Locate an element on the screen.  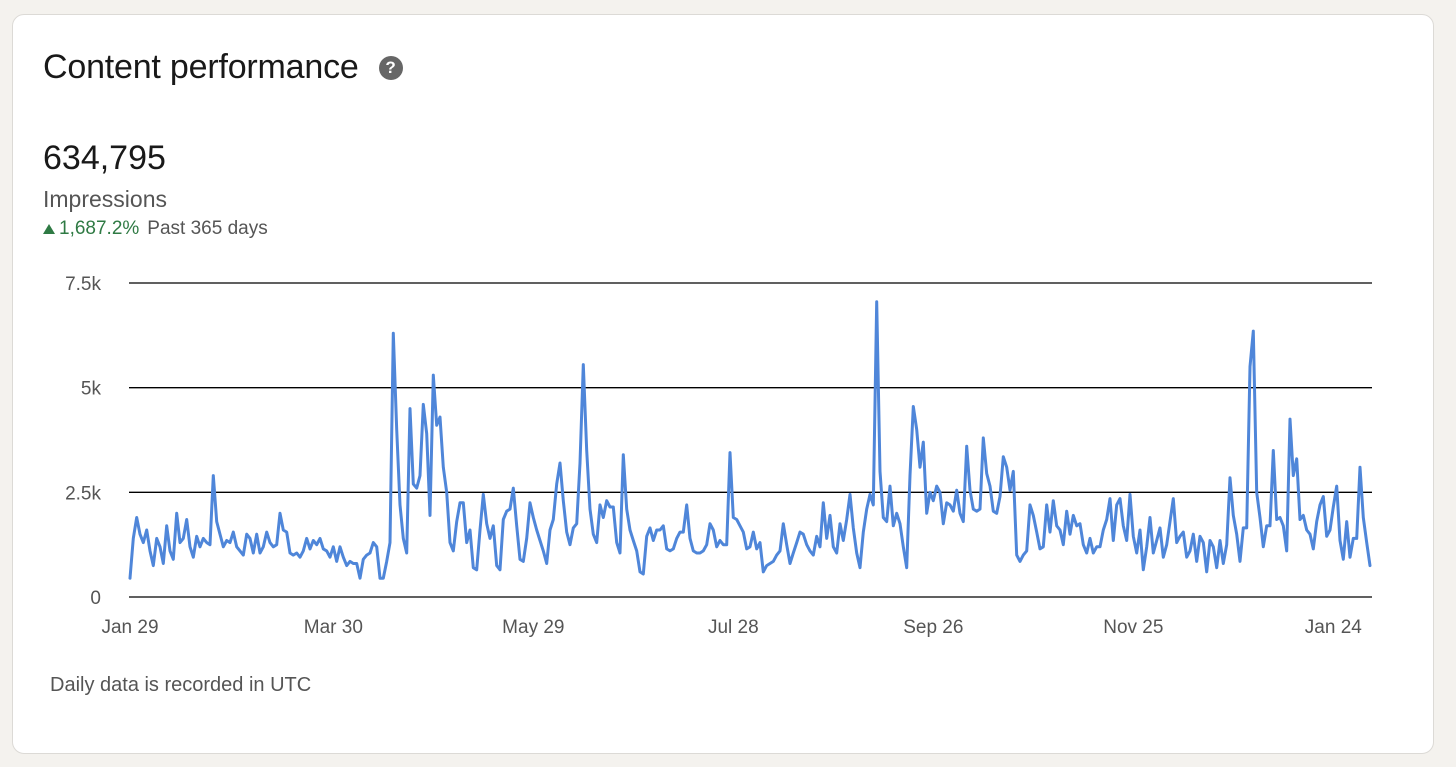
impressions-total: 634,795 is located at coordinates (104, 158).